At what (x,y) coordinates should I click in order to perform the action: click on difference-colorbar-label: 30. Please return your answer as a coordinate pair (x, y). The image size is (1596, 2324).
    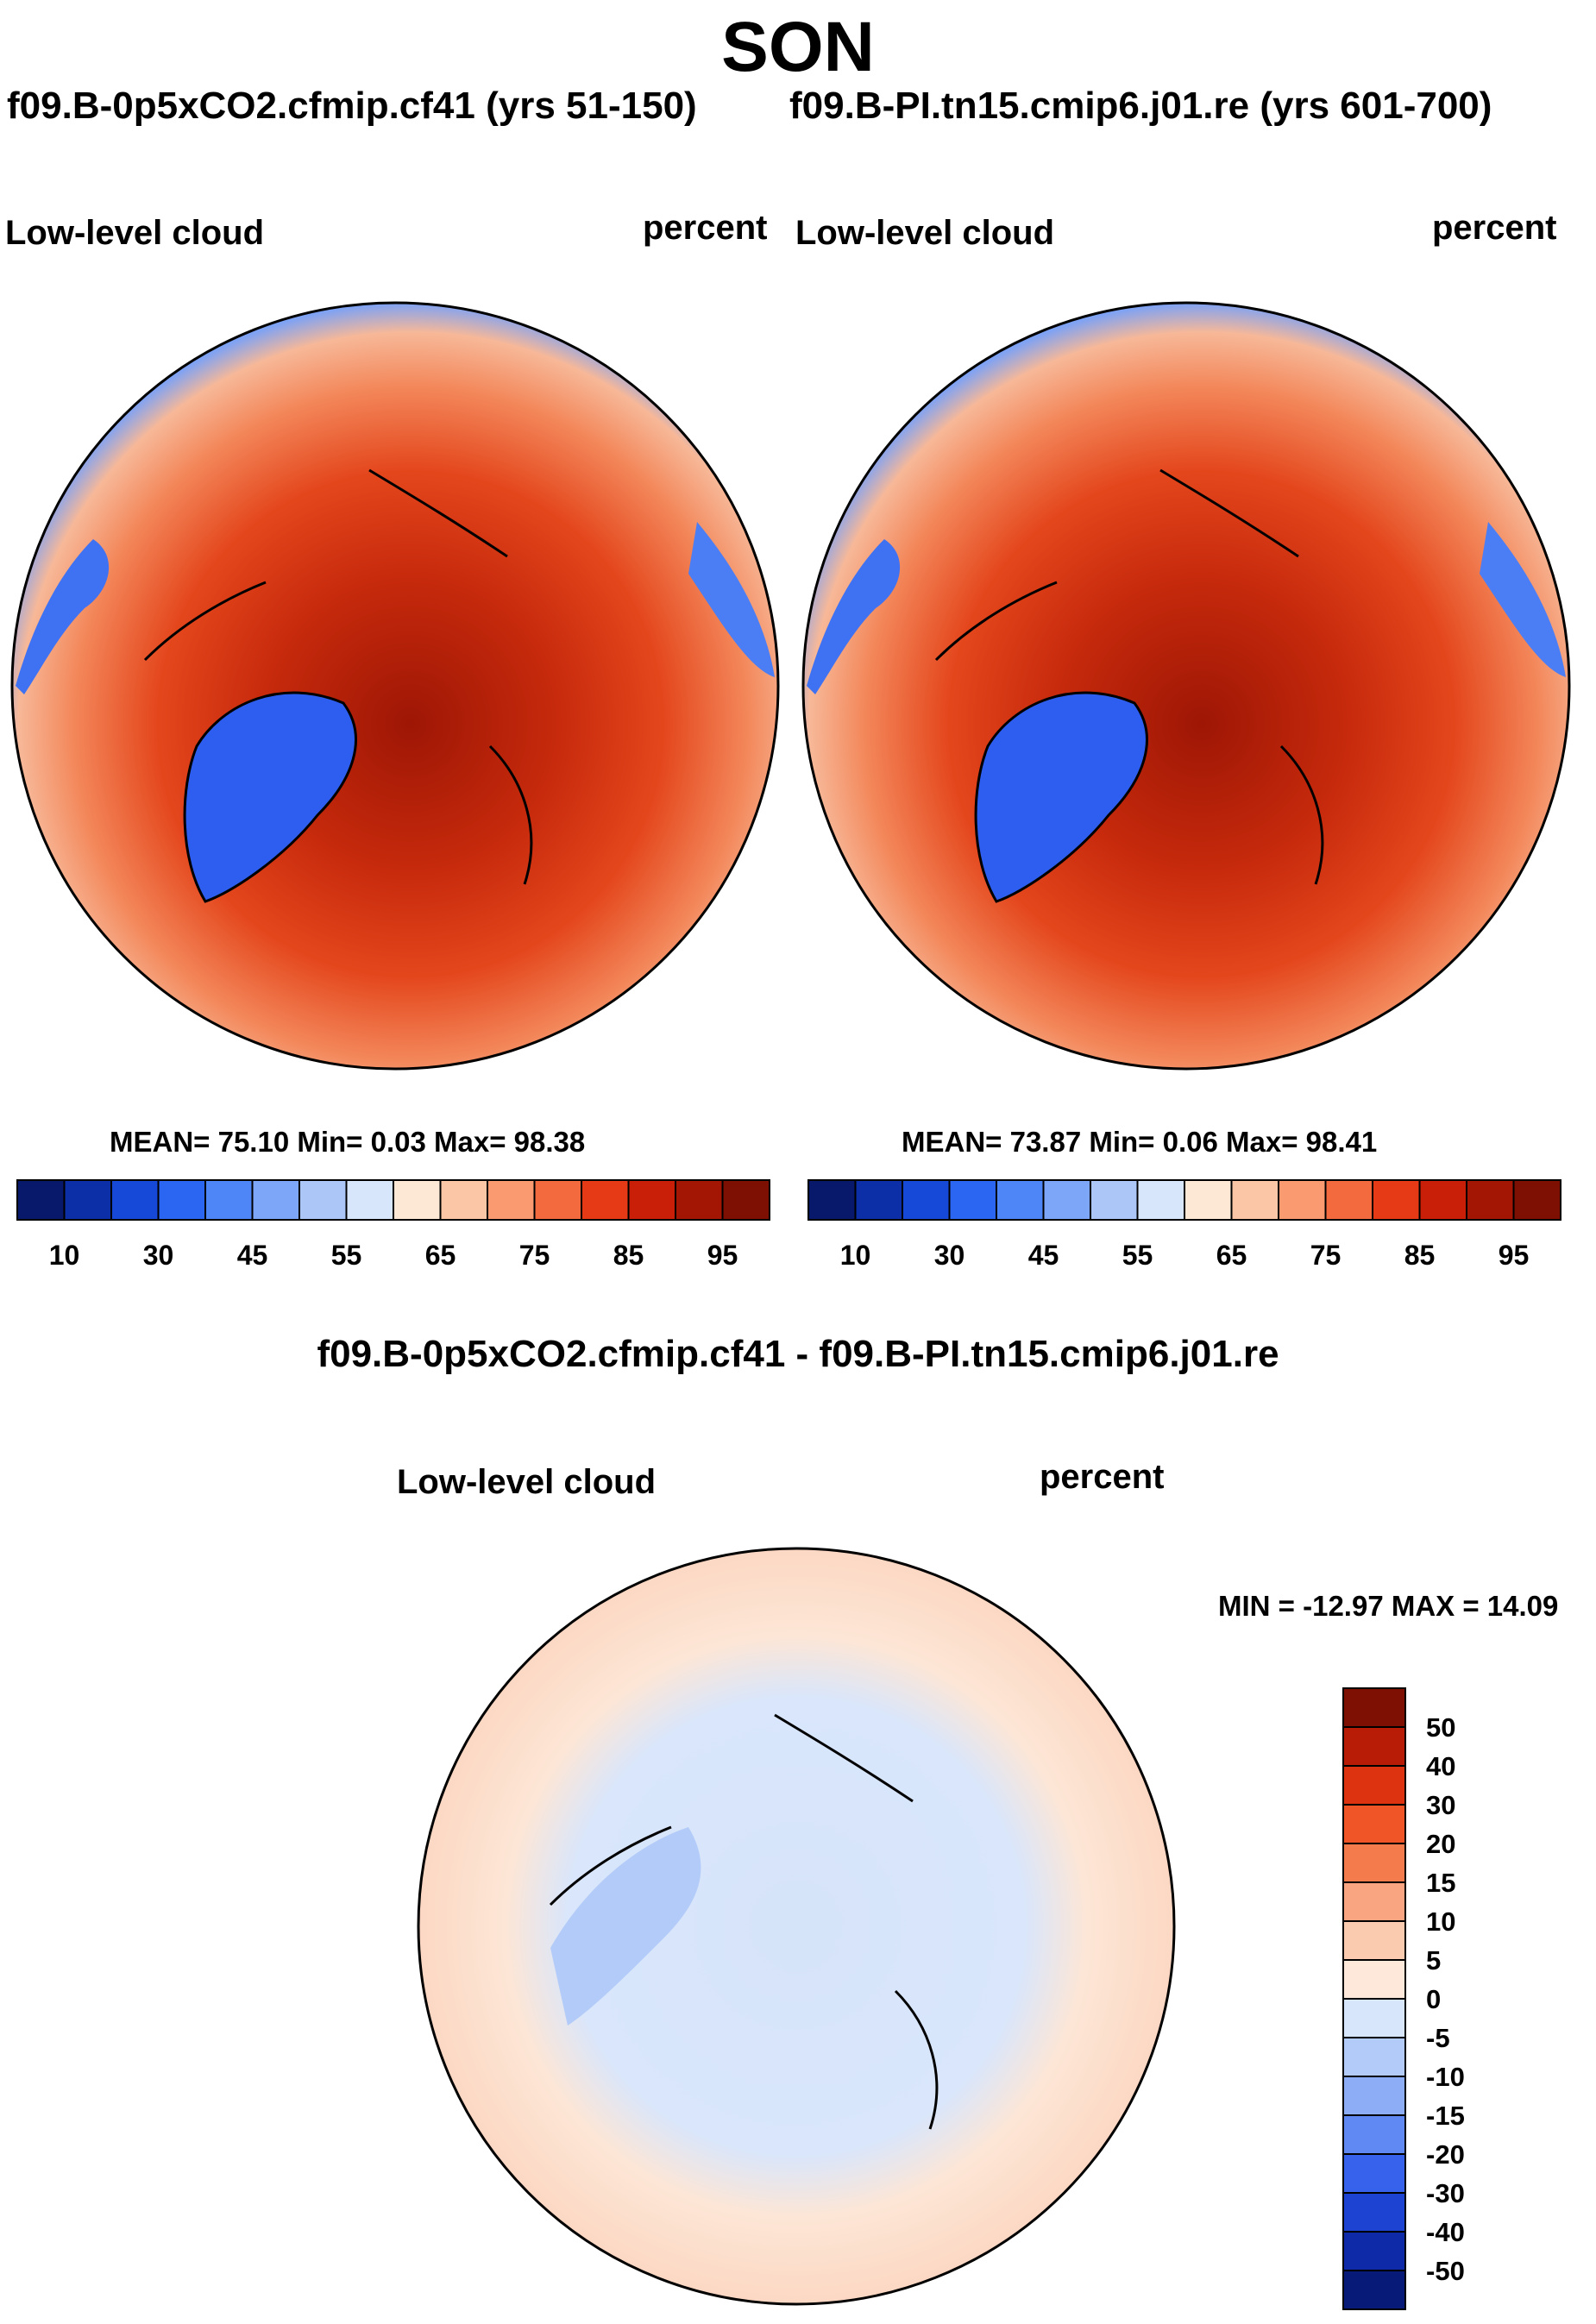
    Looking at the image, I should click on (1440, 1805).